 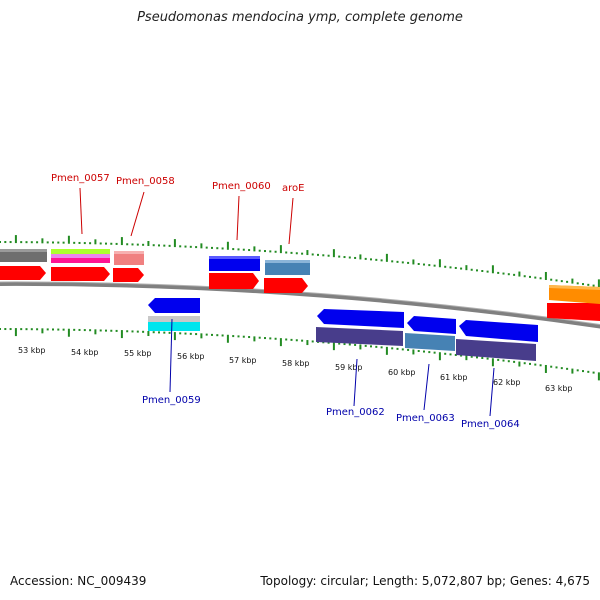 I want to click on feature-gray-highlight, so click(x=23, y=250).